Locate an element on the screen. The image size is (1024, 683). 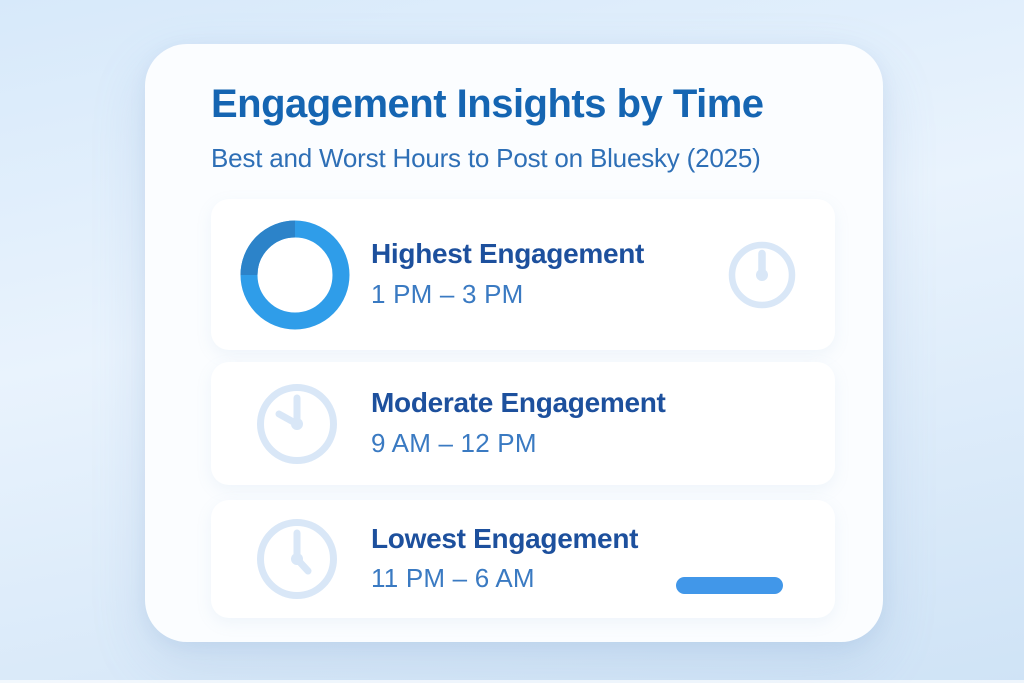
clock-4-icon is located at coordinates (297, 559).